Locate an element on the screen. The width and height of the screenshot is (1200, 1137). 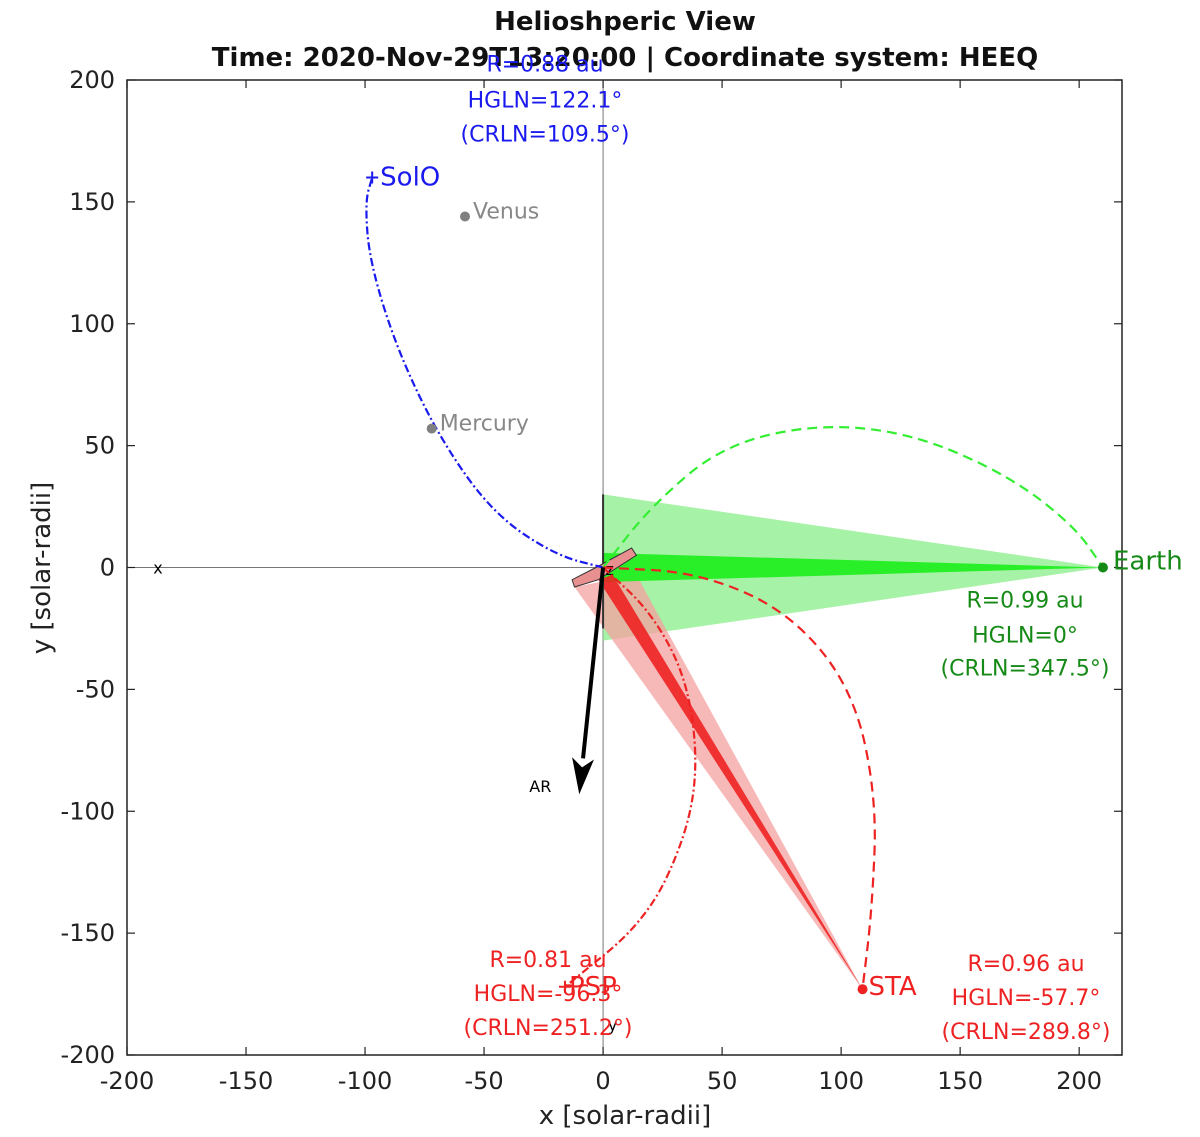
spacecraft-sta-info-r: R=0.96 au is located at coordinates (1025, 964).